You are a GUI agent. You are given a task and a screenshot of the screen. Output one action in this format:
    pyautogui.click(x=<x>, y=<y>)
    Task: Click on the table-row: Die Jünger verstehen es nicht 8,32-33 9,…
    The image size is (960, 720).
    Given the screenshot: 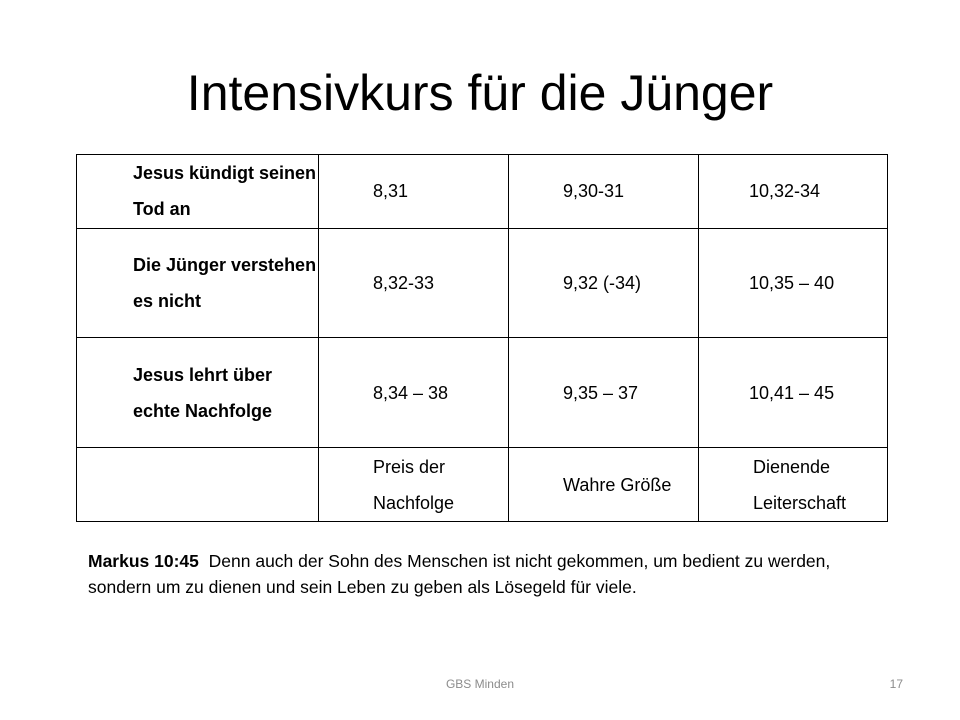 What is the action you would take?
    pyautogui.click(x=482, y=283)
    